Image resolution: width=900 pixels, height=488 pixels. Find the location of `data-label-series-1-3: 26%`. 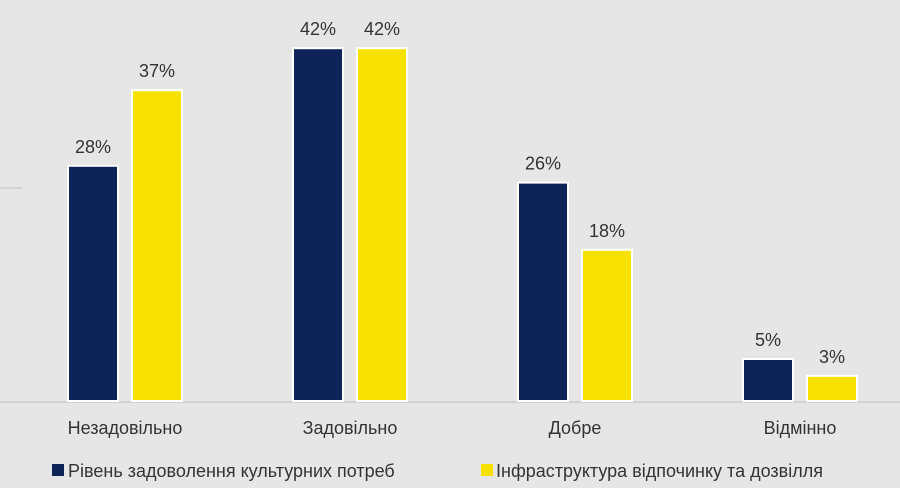

data-label-series-1-3: 26% is located at coordinates (543, 164).